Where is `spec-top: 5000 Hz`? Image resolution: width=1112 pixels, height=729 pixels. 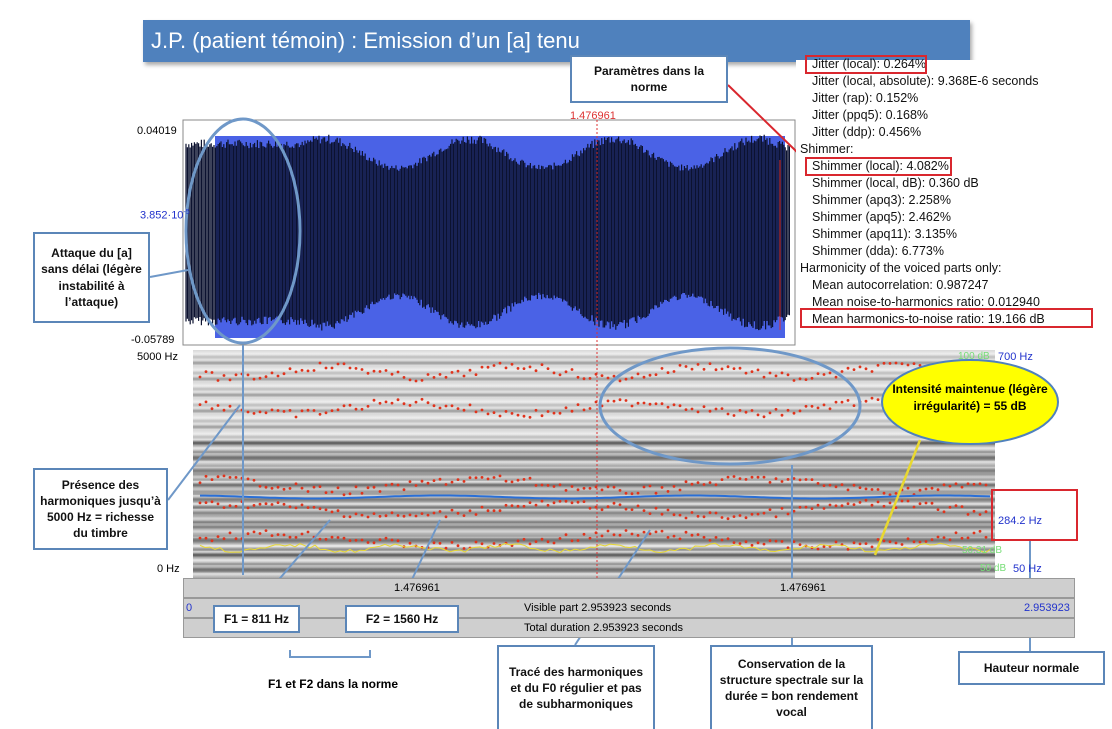
spec-top: 5000 Hz is located at coordinates (157, 357).